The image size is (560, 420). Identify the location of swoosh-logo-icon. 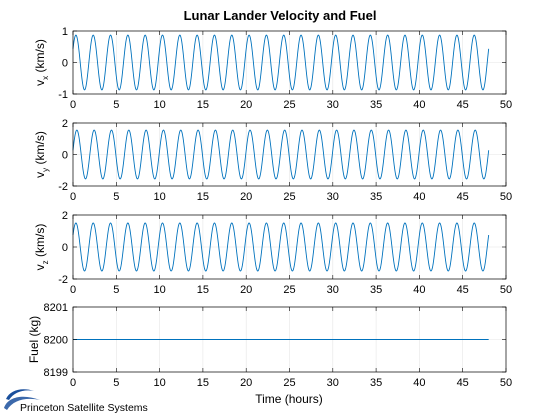
(22, 399).